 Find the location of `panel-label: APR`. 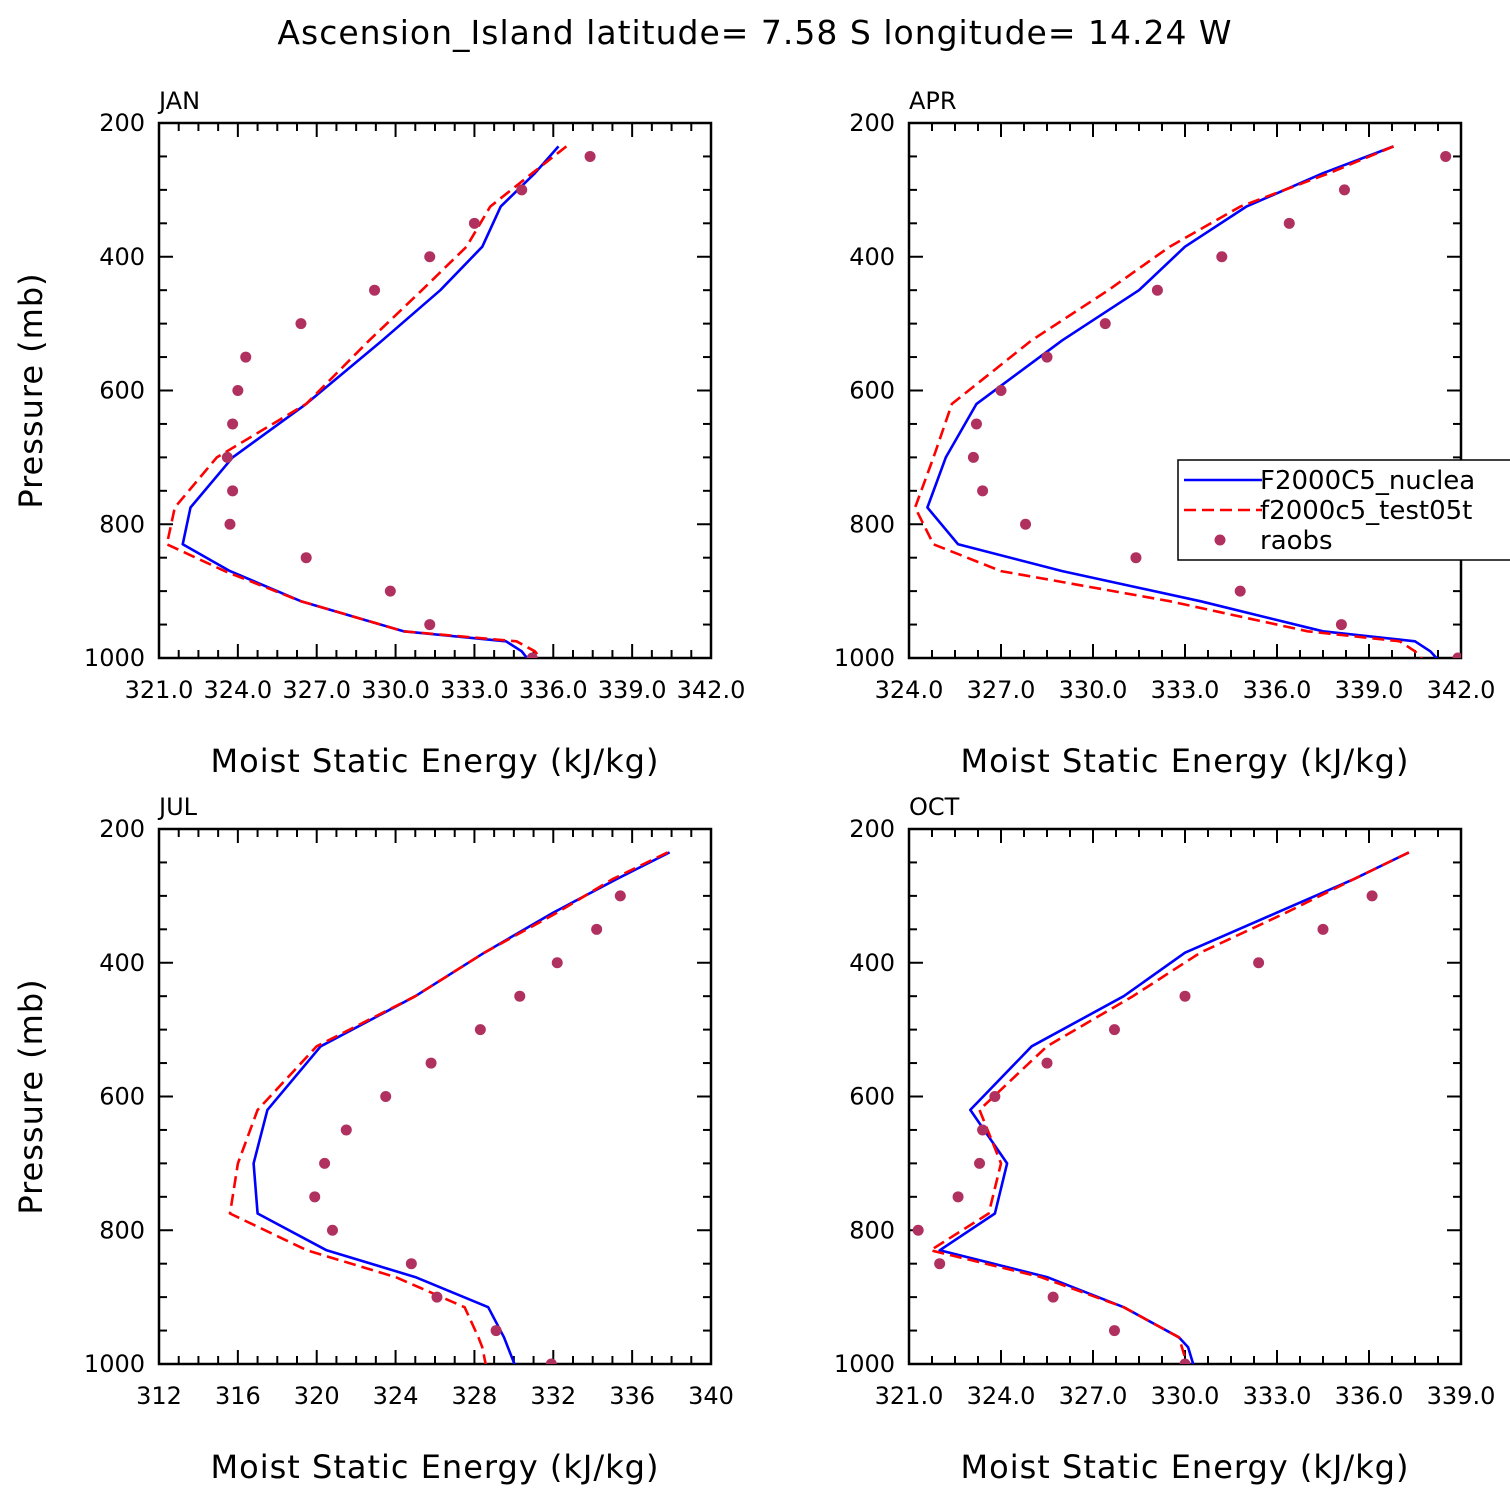

panel-label: APR is located at coordinates (933, 101).